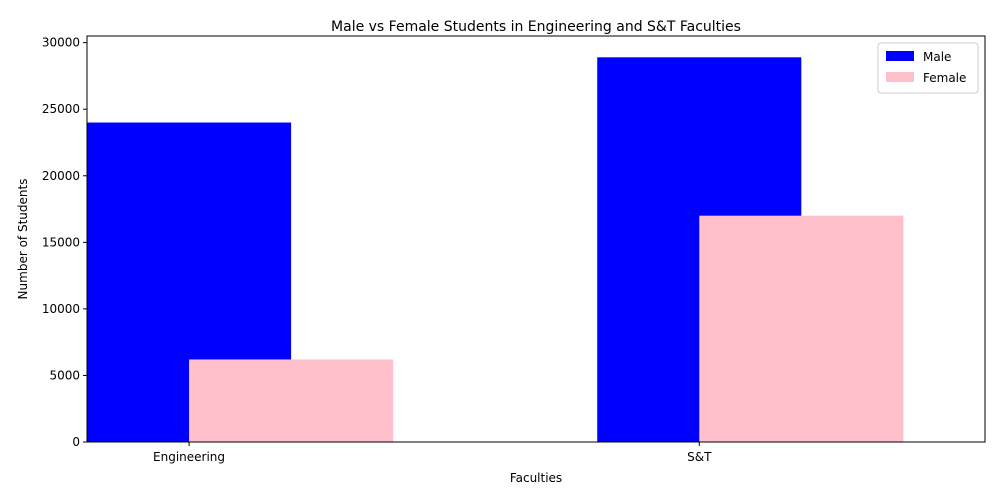 Image resolution: width=1000 pixels, height=500 pixels. What do you see at coordinates (928, 68) in the screenshot?
I see `legend: Male Female` at bounding box center [928, 68].